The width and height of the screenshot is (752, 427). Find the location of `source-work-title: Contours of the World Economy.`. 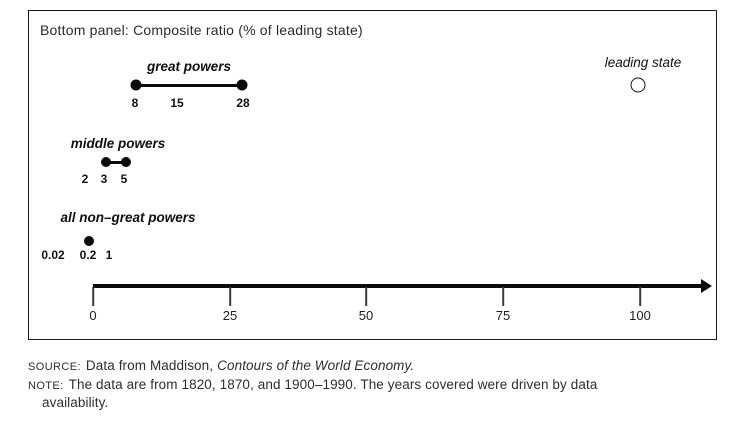

source-work-title: Contours of the World Economy. is located at coordinates (316, 365).